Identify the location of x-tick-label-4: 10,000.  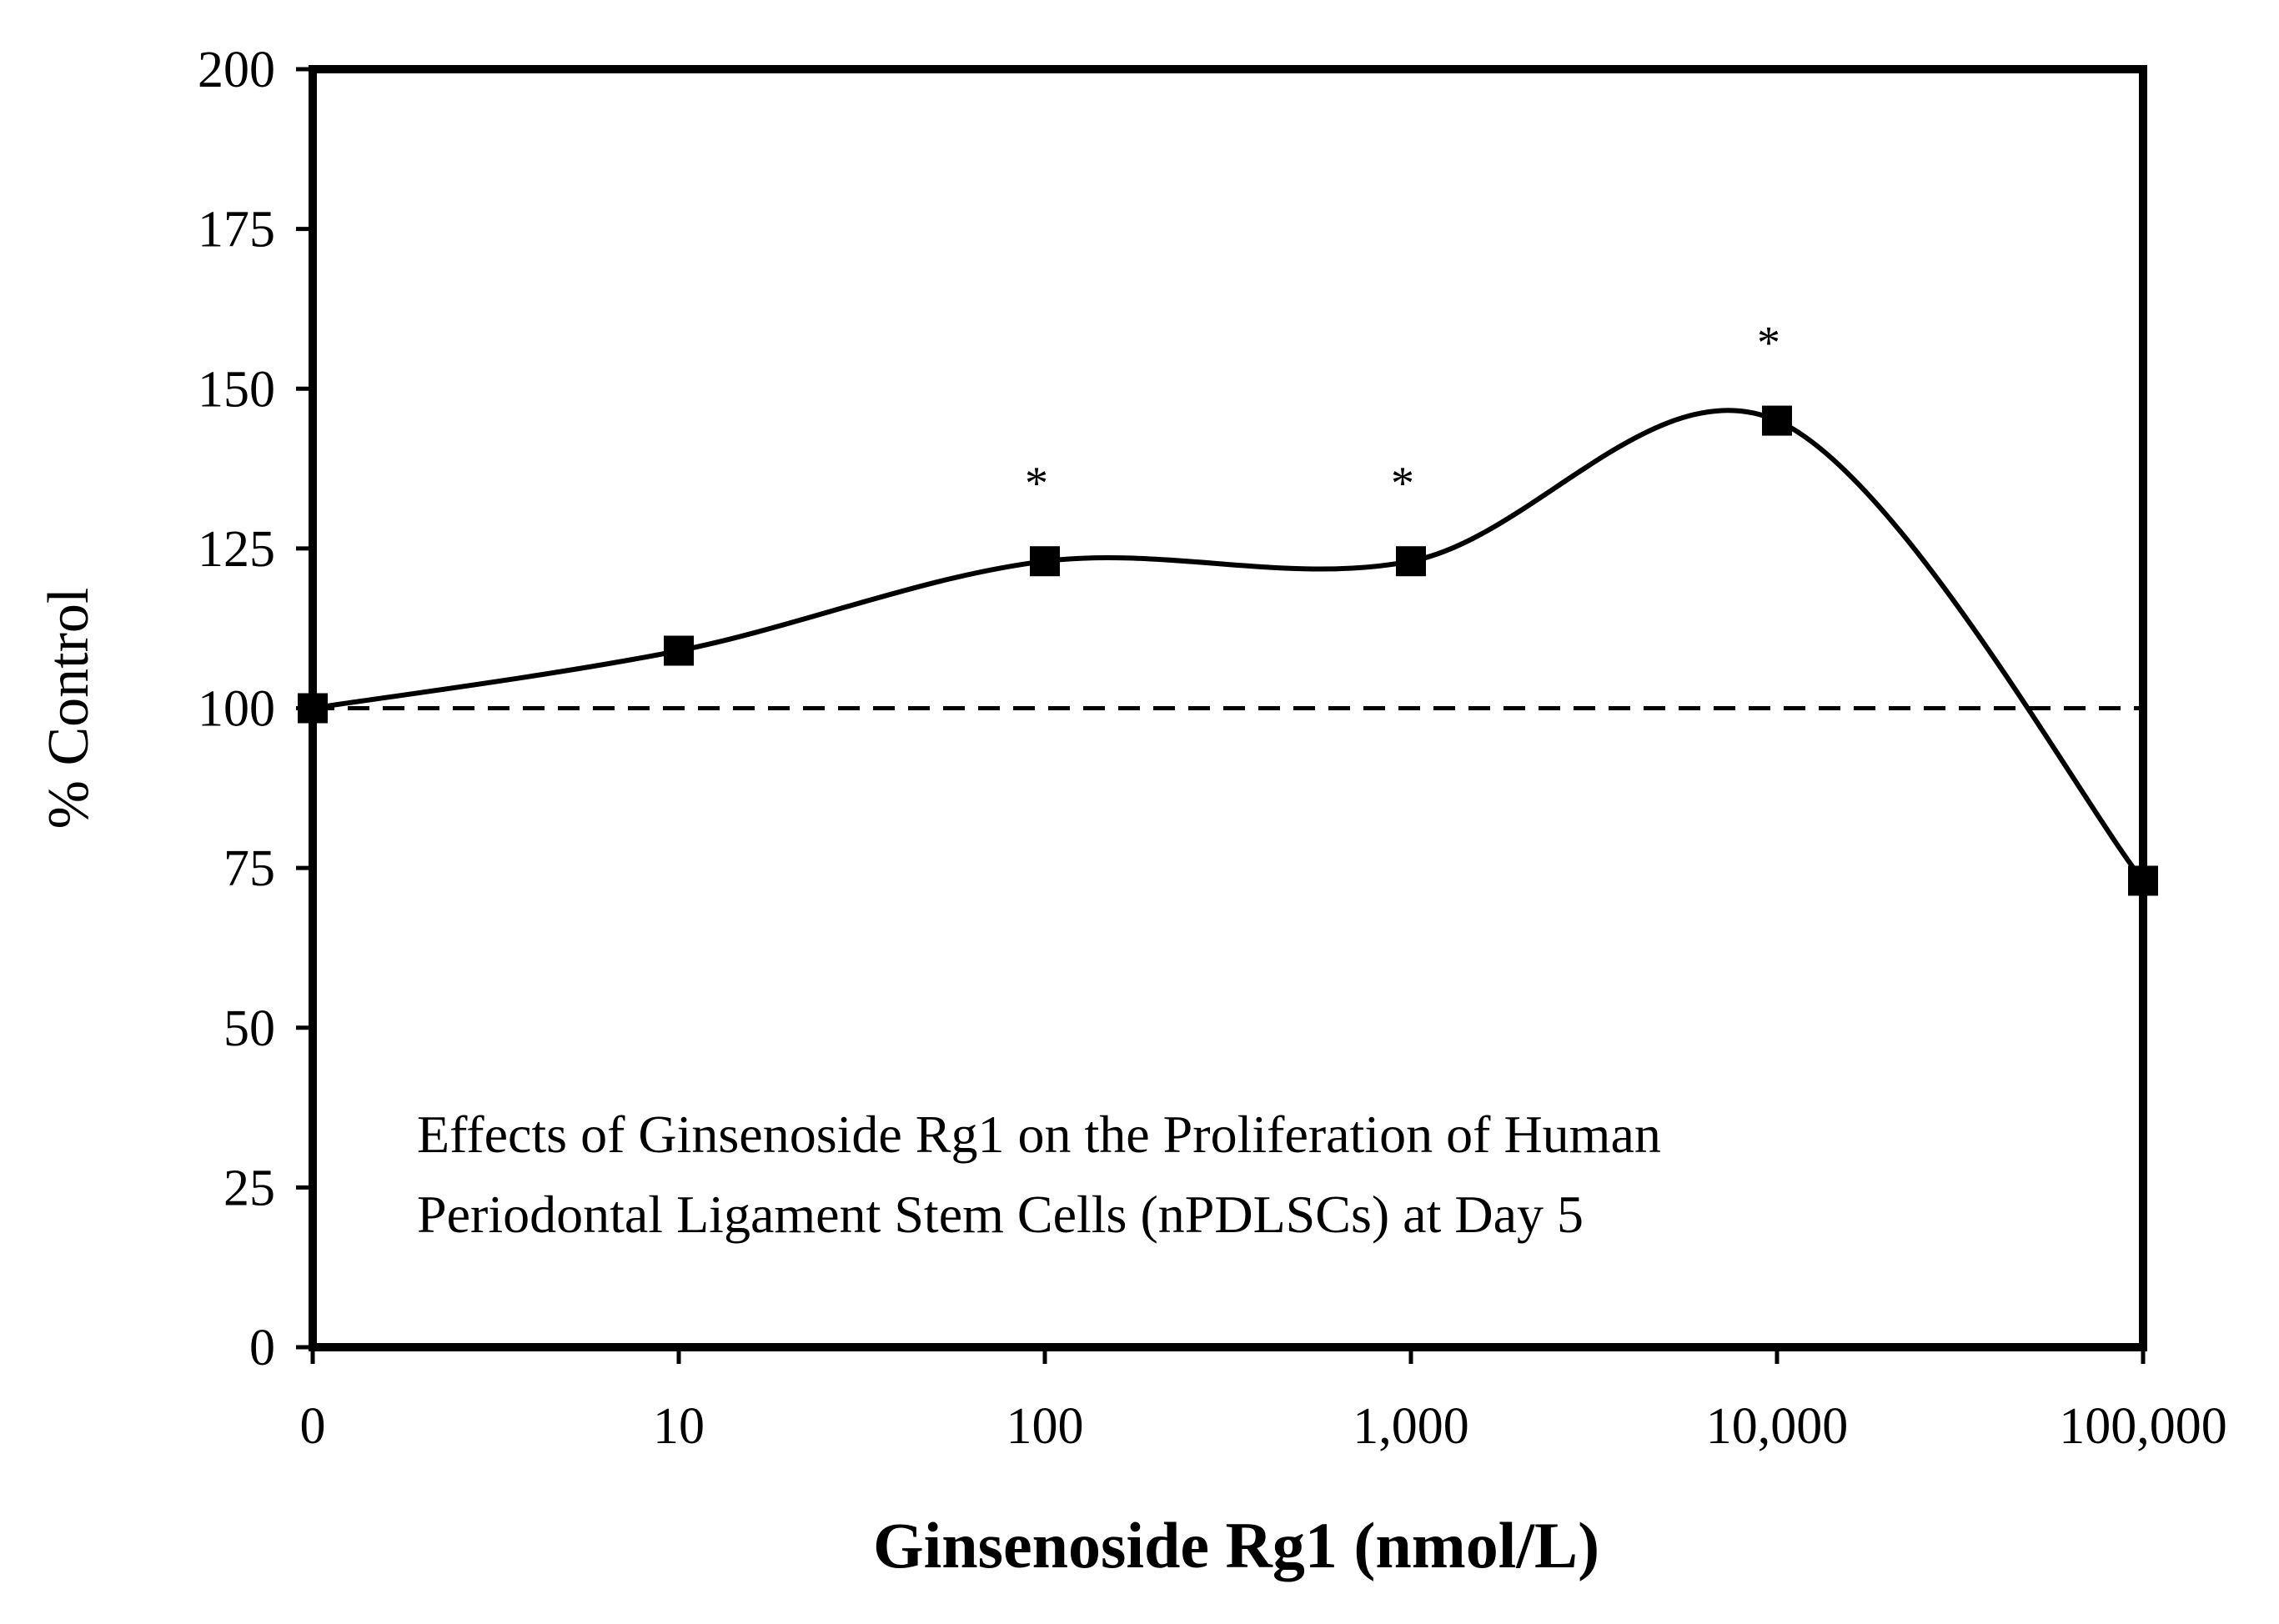
(1777, 1427).